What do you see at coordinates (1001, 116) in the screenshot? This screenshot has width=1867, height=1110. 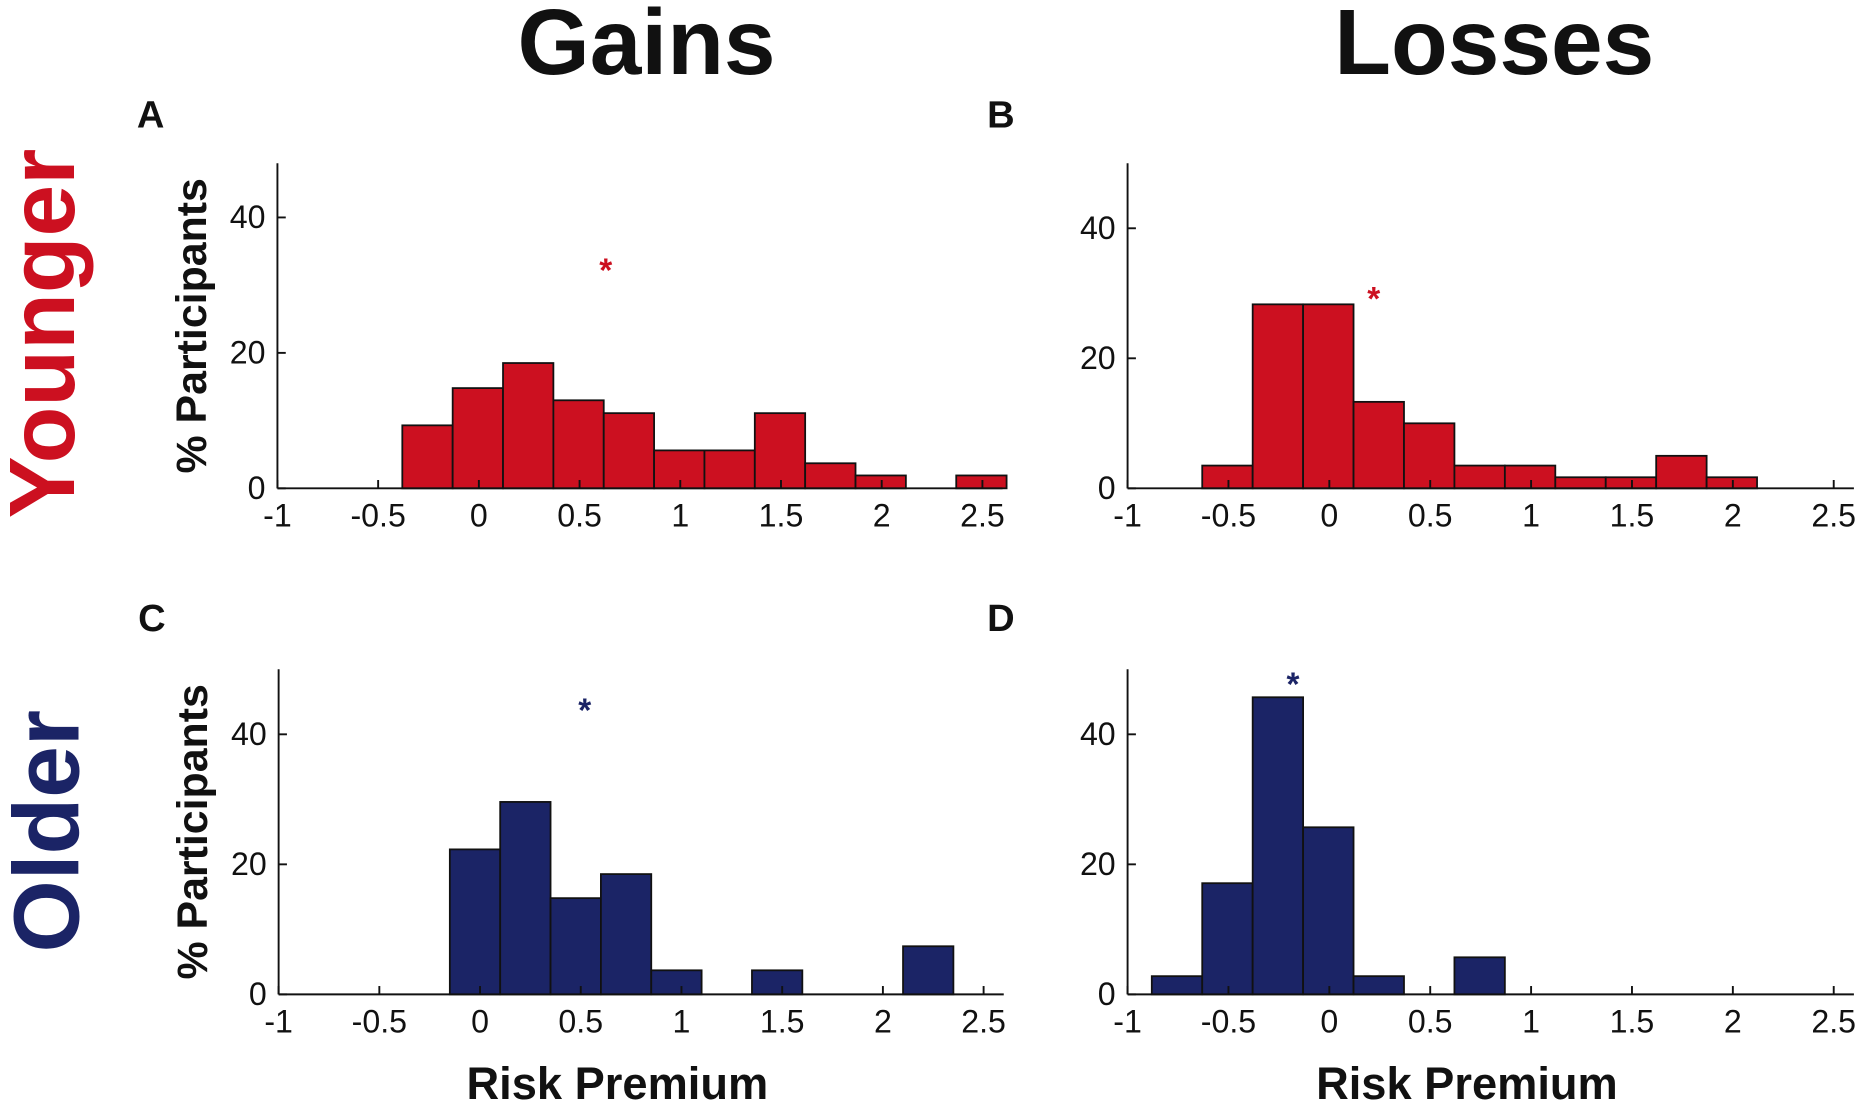 I see `panel-label: B` at bounding box center [1001, 116].